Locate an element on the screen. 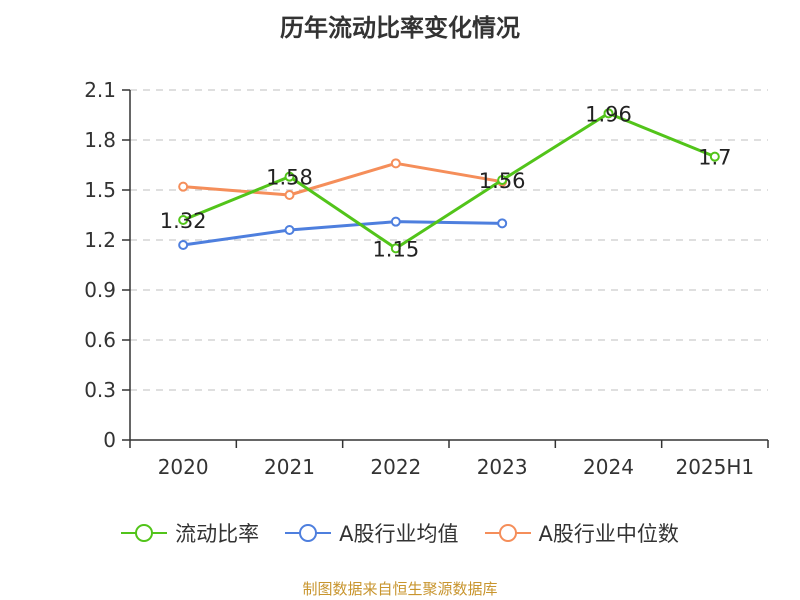 The image size is (800, 600). y-tick-label: 1.8 is located at coordinates (100, 140).